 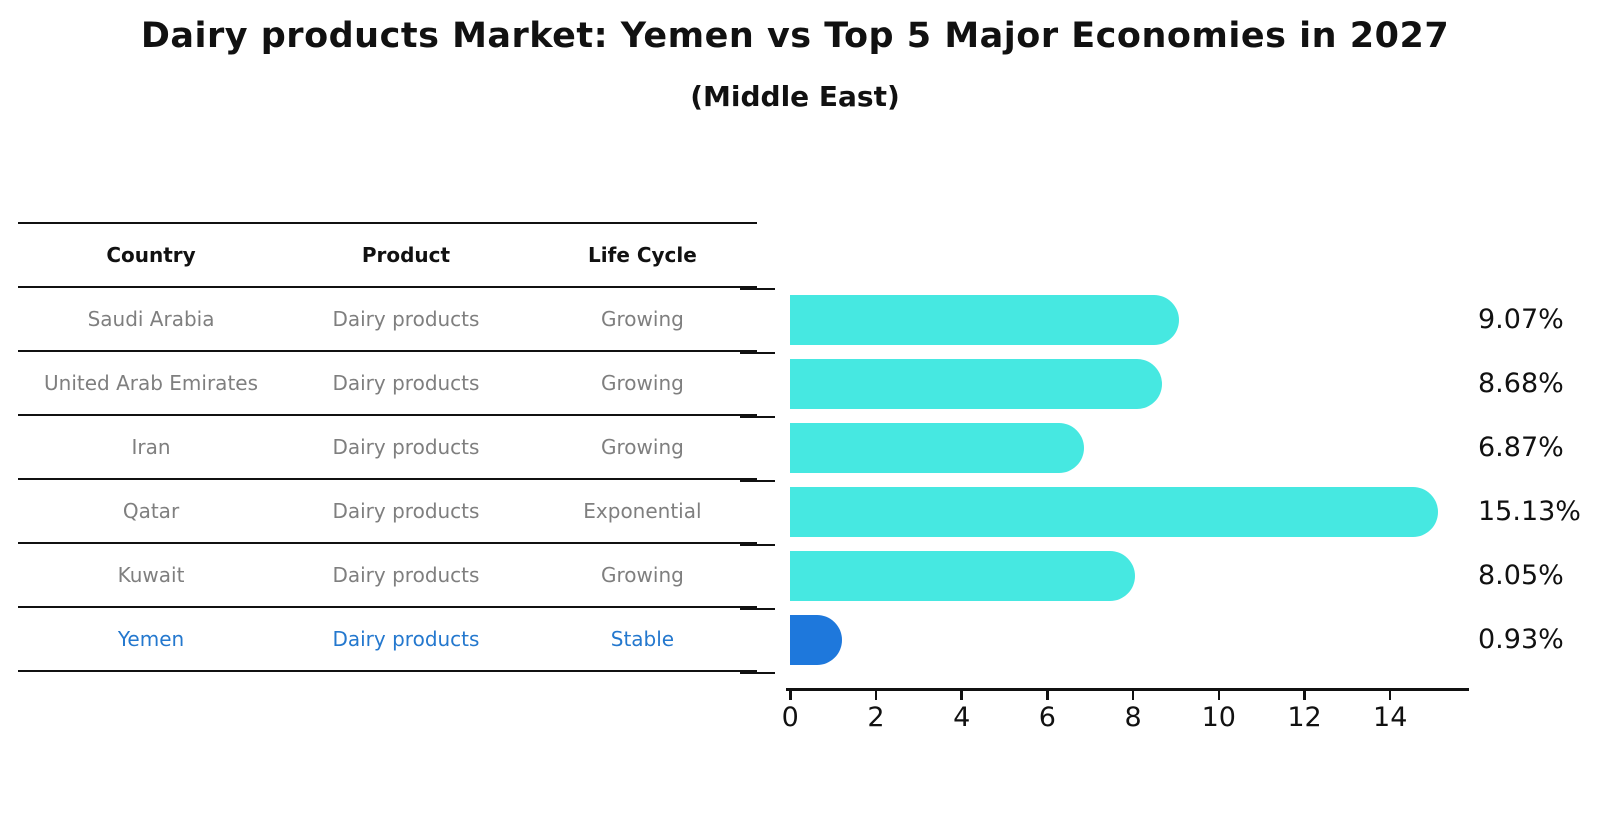 I want to click on country-cell: Kuwait, so click(x=151, y=575).